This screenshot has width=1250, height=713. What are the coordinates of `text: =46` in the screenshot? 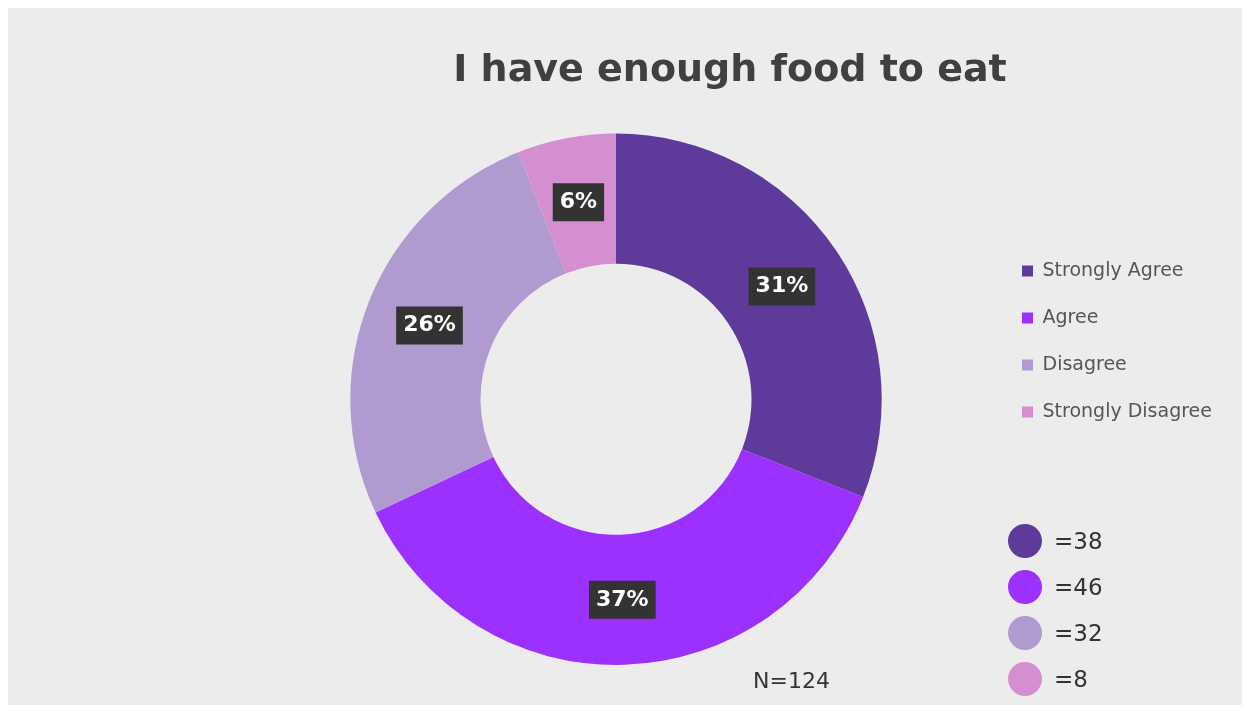 It's located at (1078, 587).